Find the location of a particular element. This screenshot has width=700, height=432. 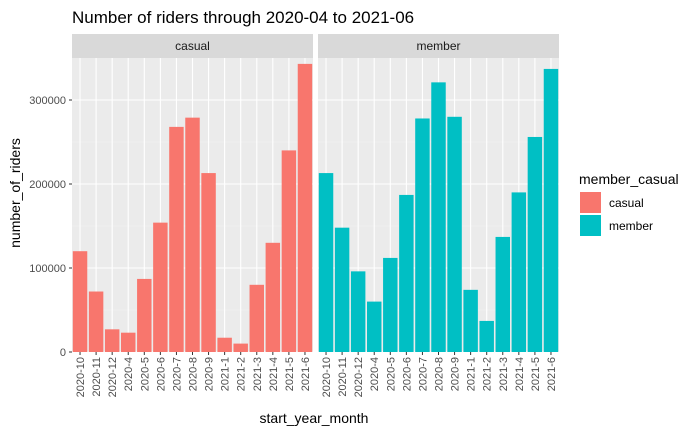

y-tick-label: 300000 is located at coordinates (47, 101).